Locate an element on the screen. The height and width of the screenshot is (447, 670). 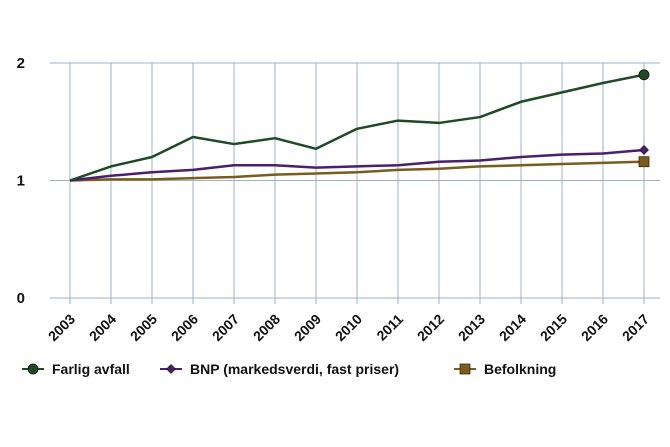
x-tick-label: 2012 is located at coordinates (430, 327).